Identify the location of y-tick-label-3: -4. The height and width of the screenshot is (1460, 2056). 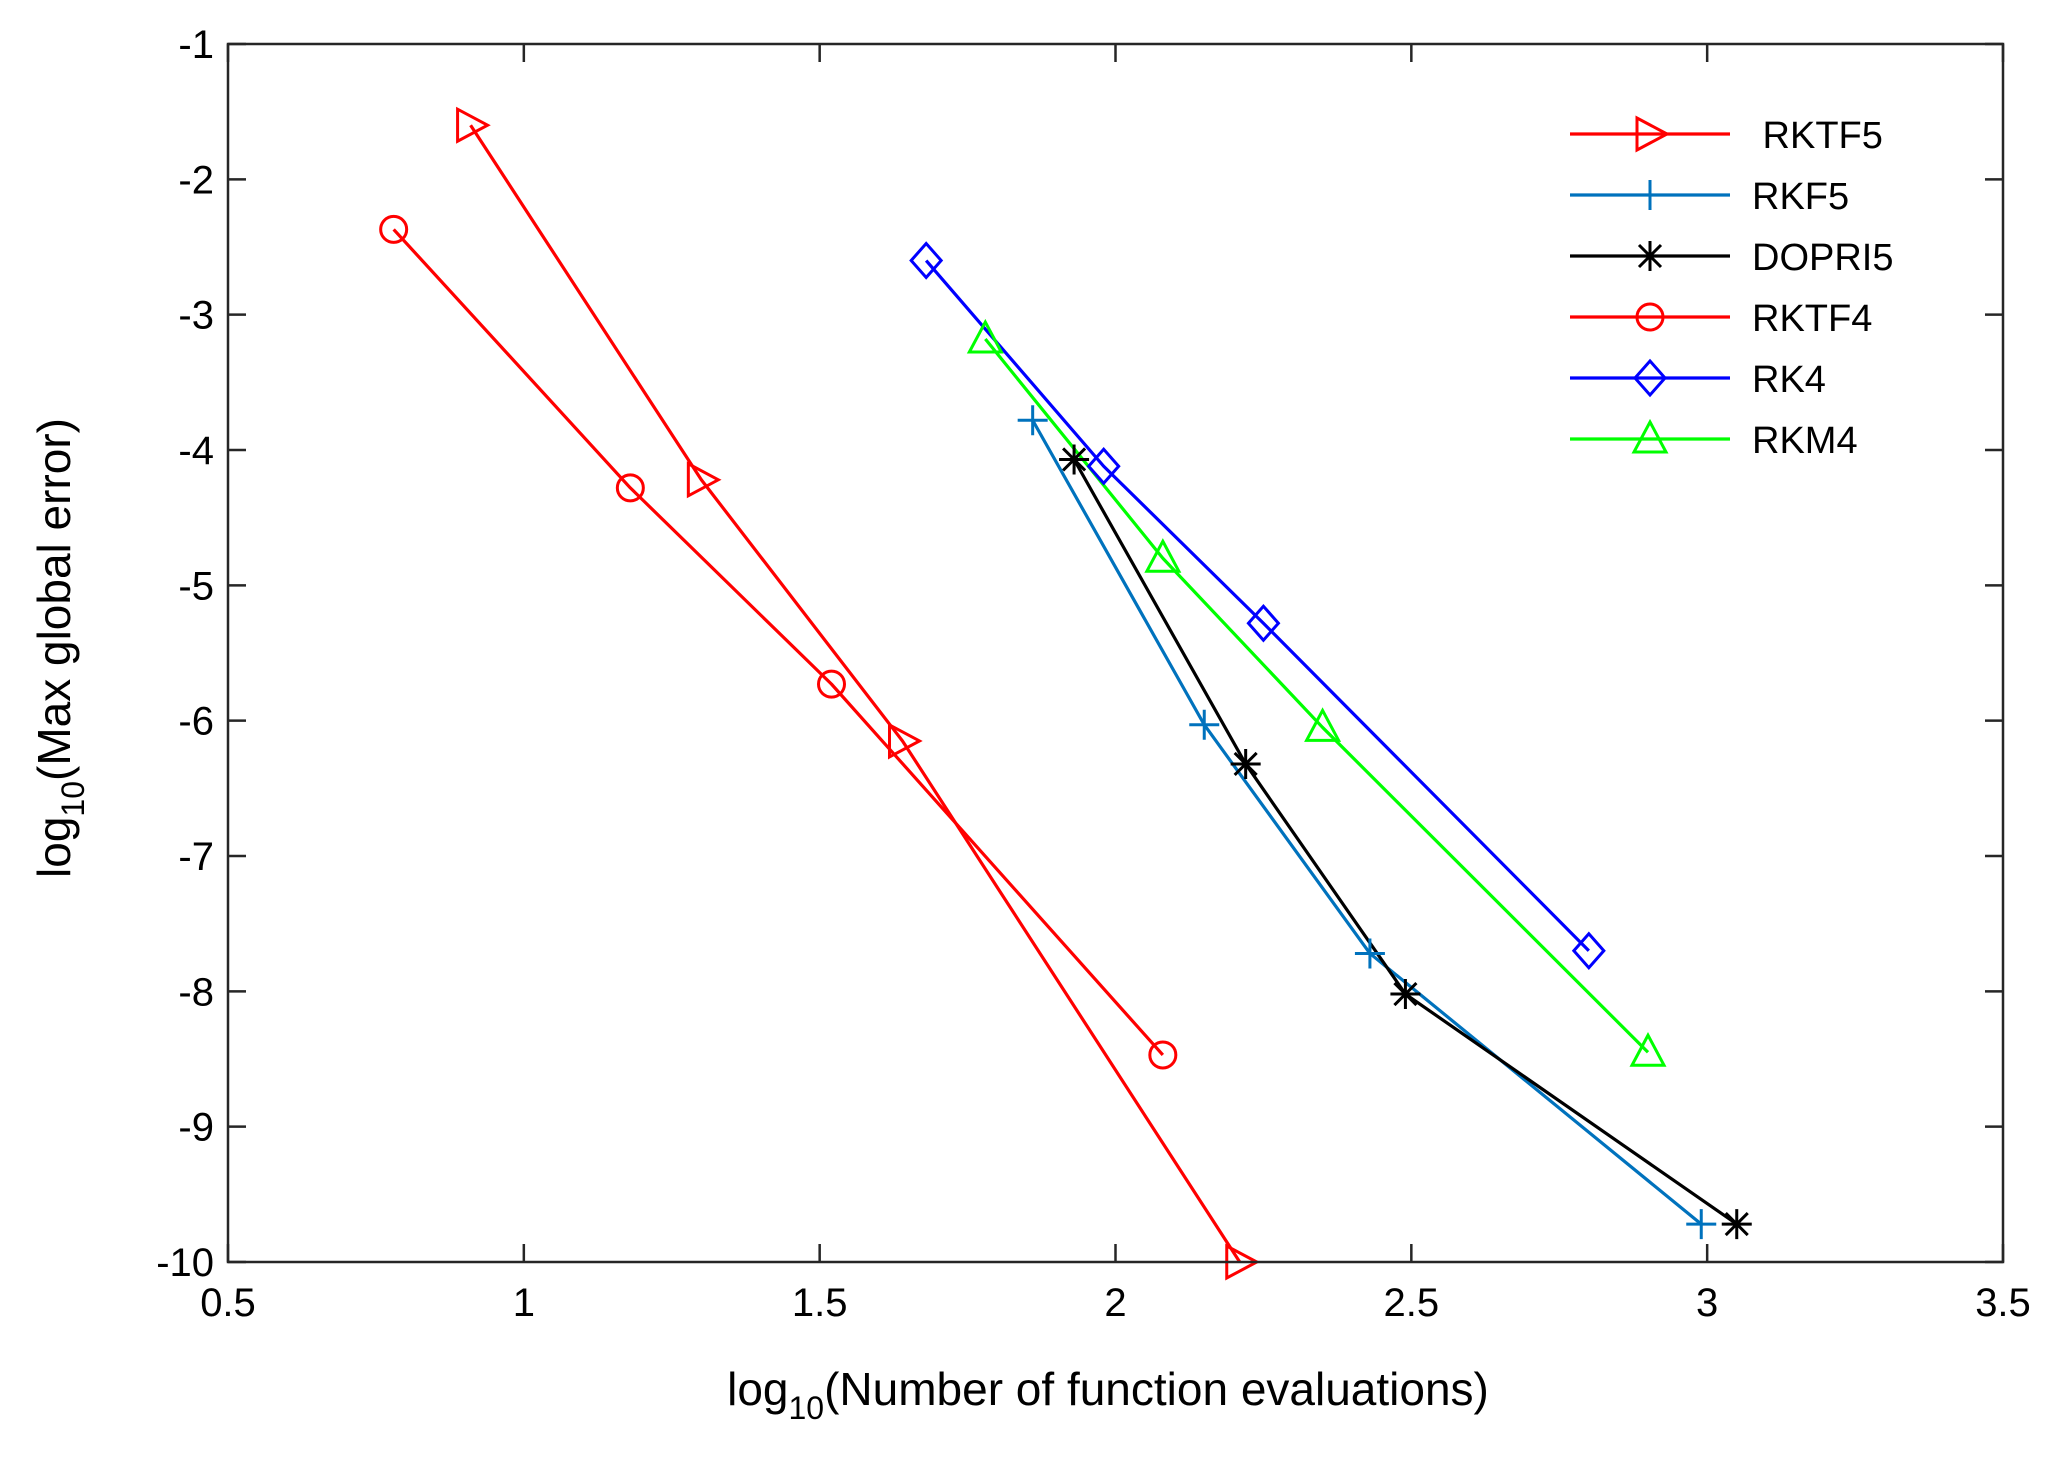
(196, 451).